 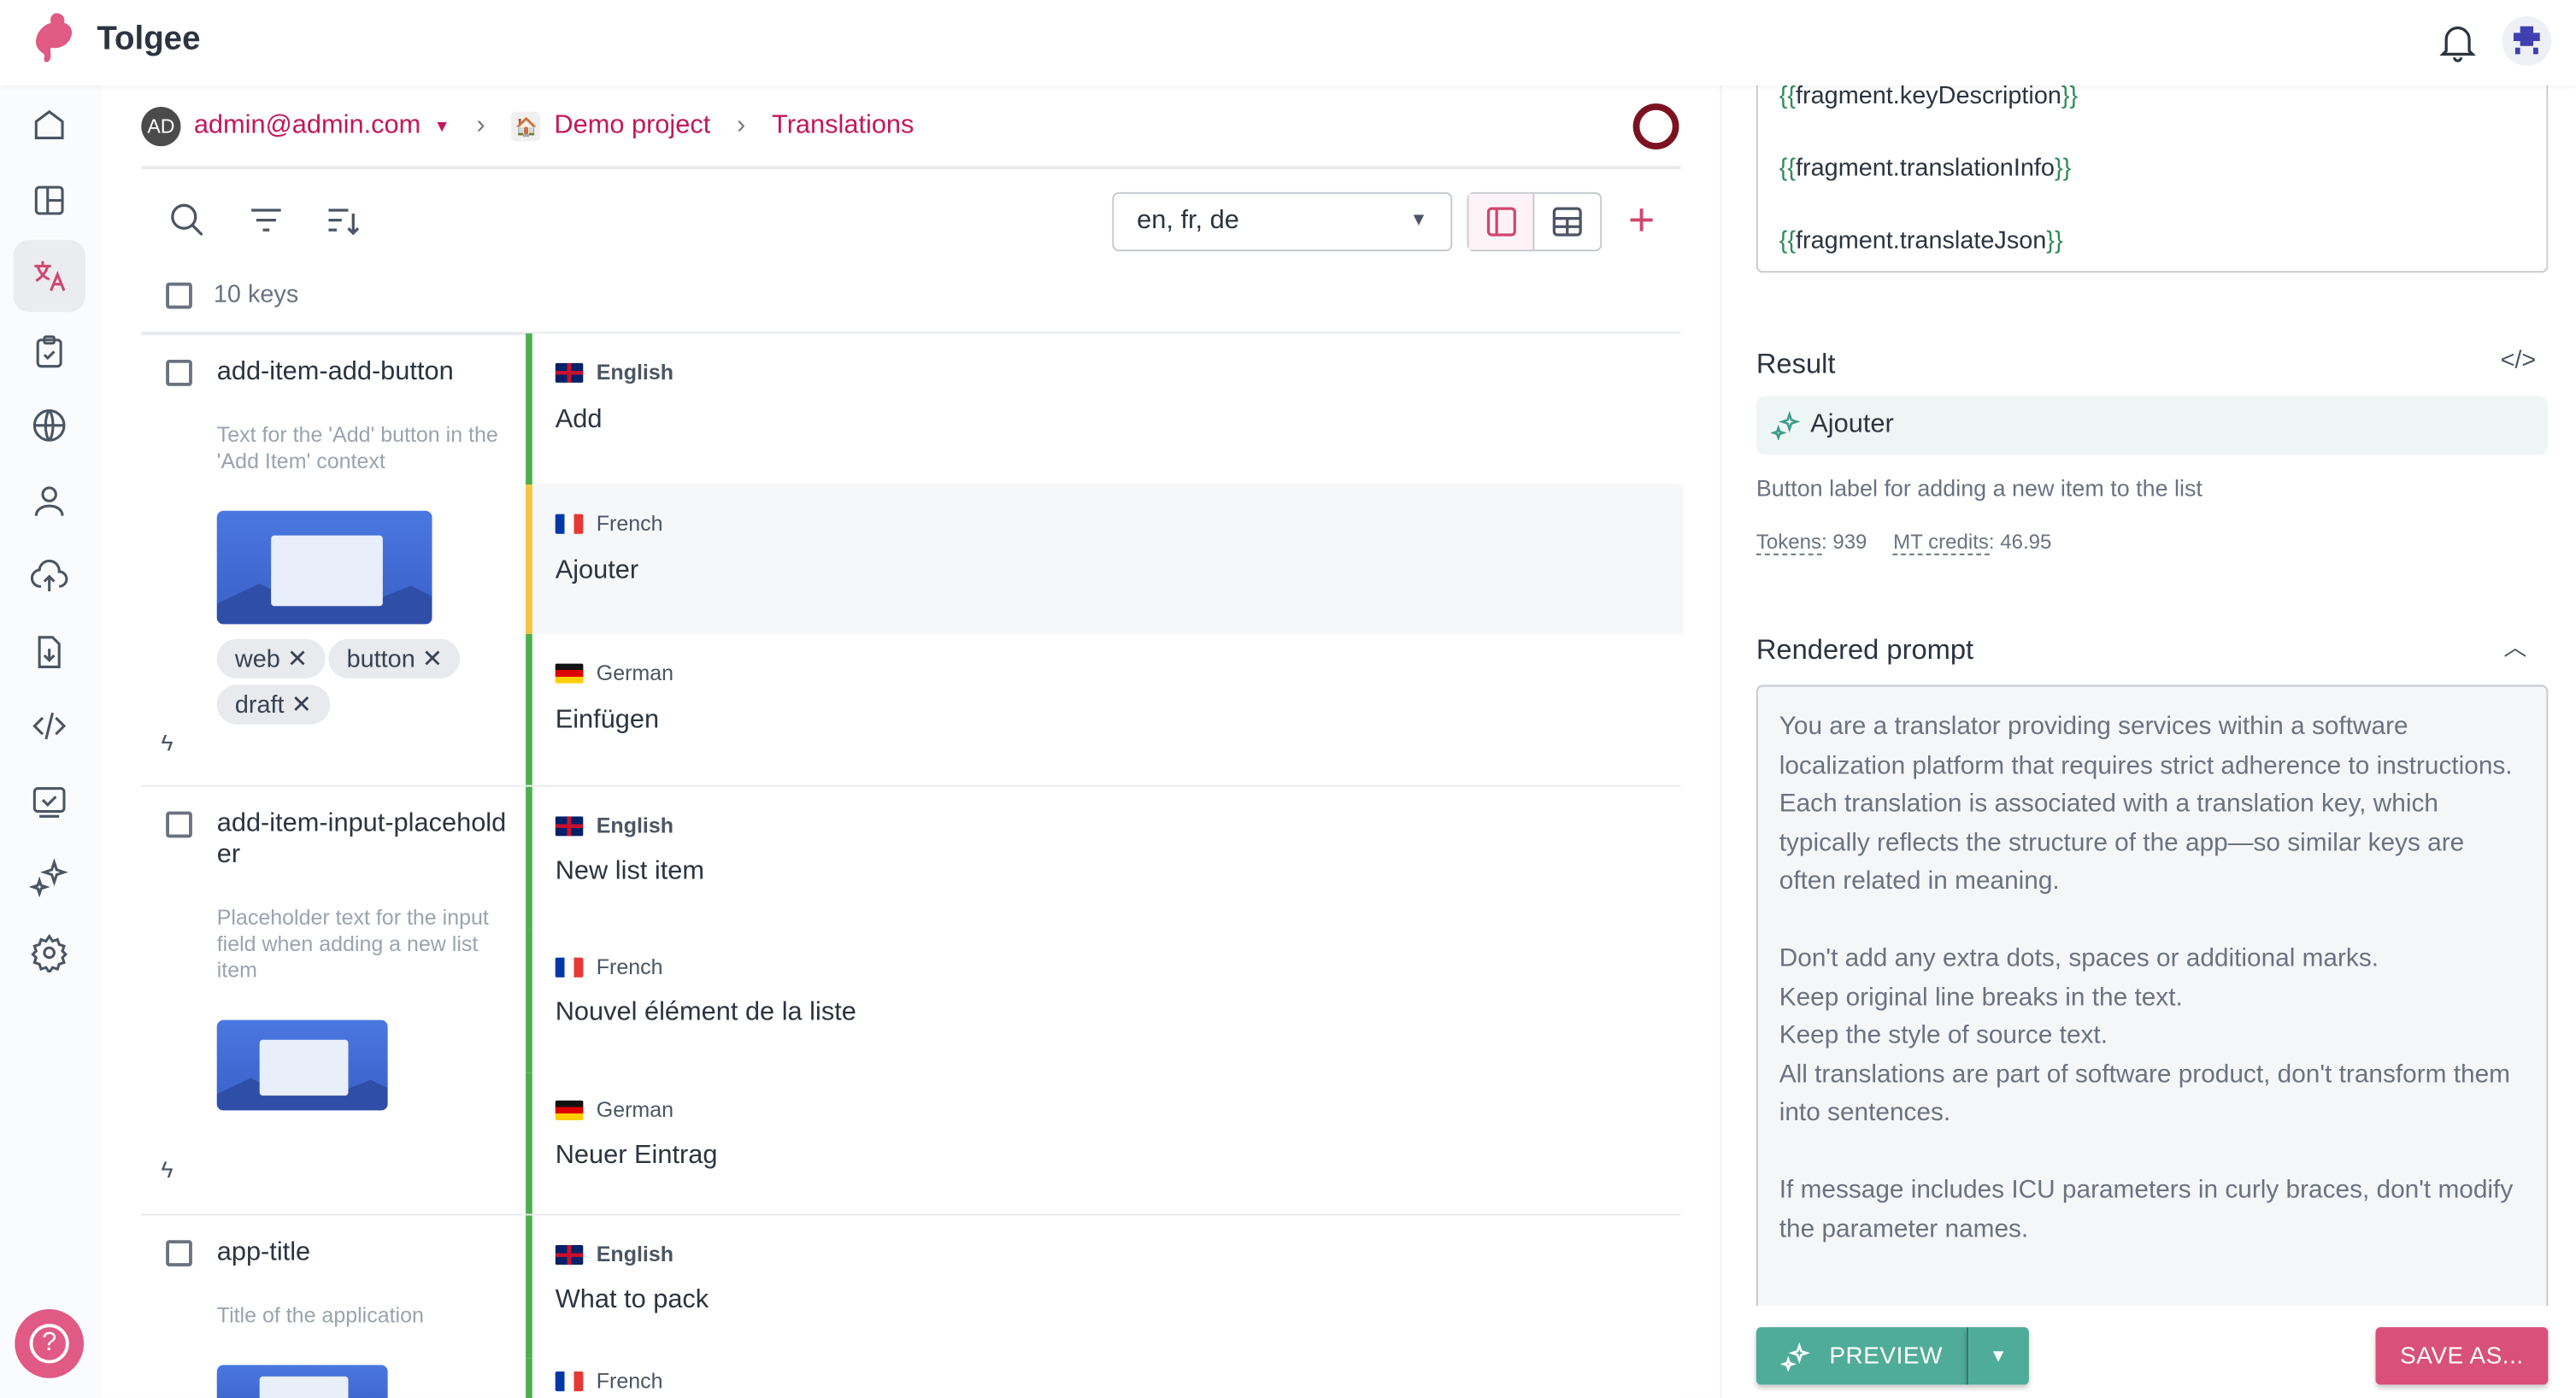 I want to click on select-all-checkbox, so click(x=179, y=295).